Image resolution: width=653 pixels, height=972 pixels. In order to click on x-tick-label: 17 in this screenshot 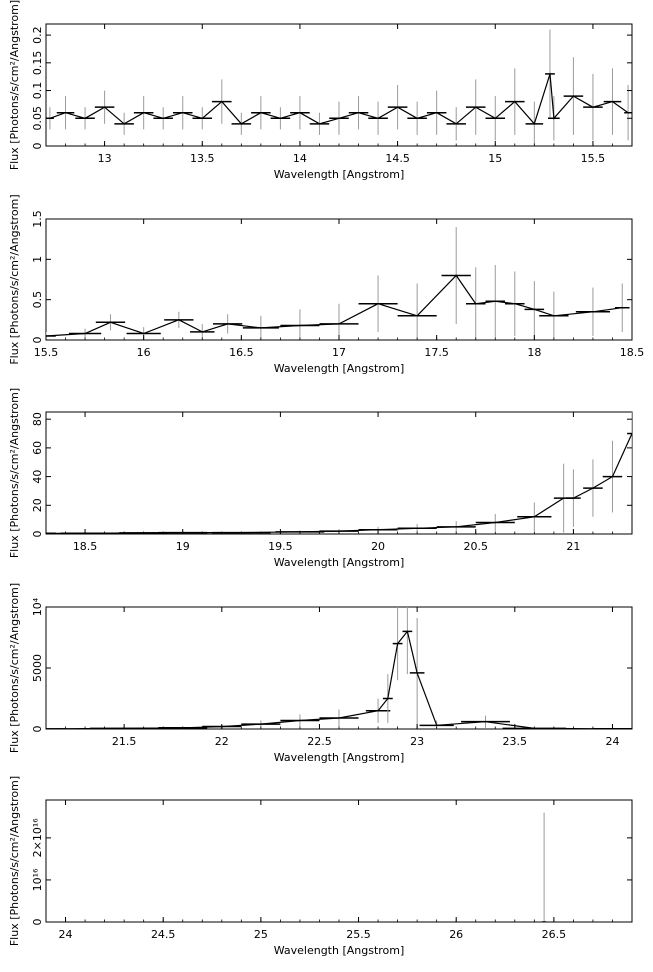, I will do `click(339, 352)`.